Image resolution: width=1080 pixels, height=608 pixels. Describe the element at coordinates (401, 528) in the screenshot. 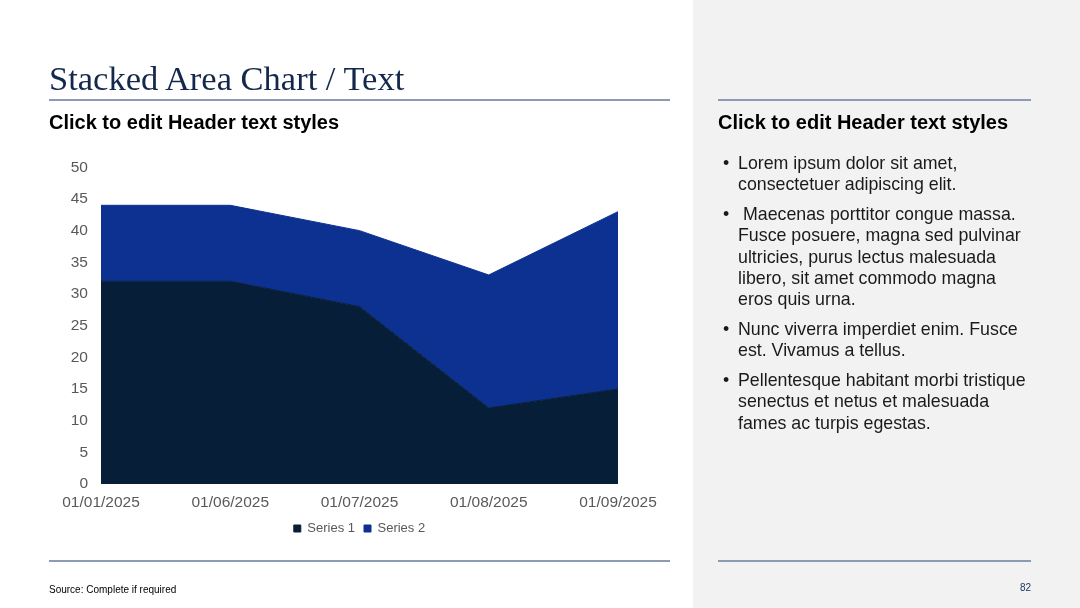

I see `legend-label: Series 2` at that location.